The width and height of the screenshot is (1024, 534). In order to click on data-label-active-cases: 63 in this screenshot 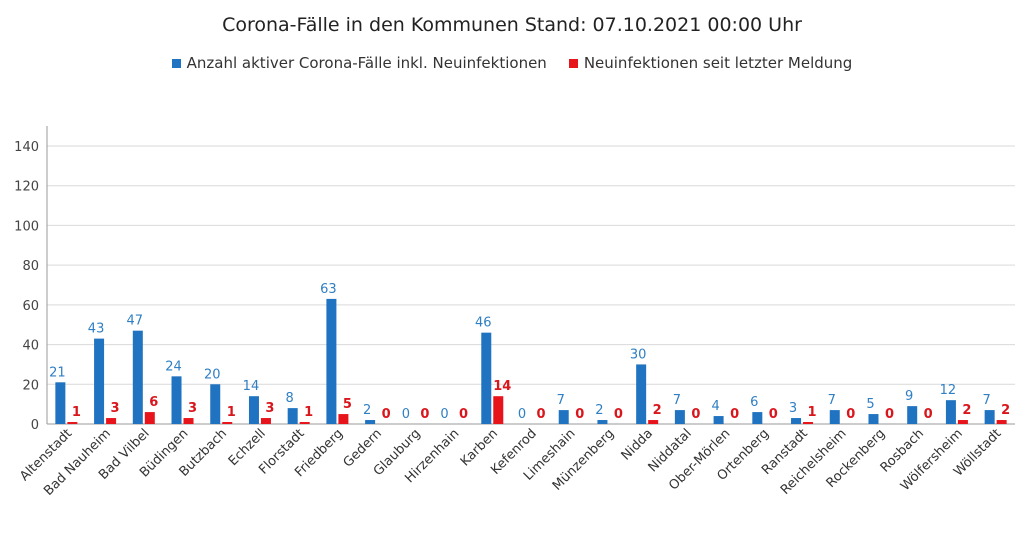, I will do `click(328, 289)`.